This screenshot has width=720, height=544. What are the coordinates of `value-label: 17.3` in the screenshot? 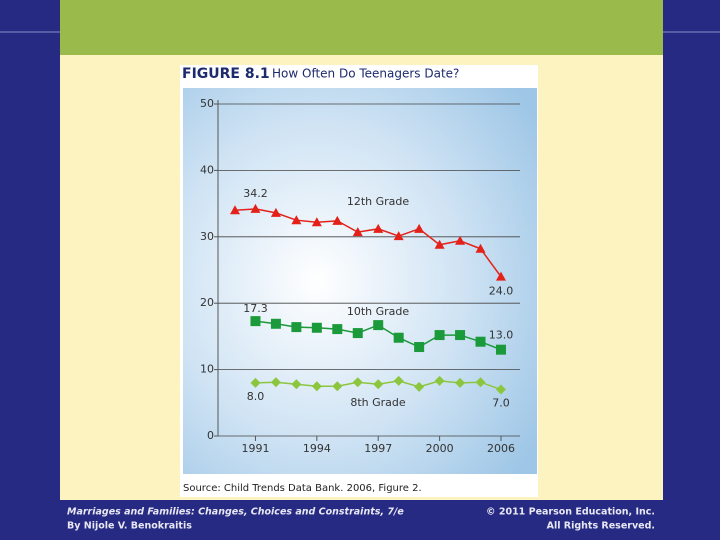 It's located at (255, 308).